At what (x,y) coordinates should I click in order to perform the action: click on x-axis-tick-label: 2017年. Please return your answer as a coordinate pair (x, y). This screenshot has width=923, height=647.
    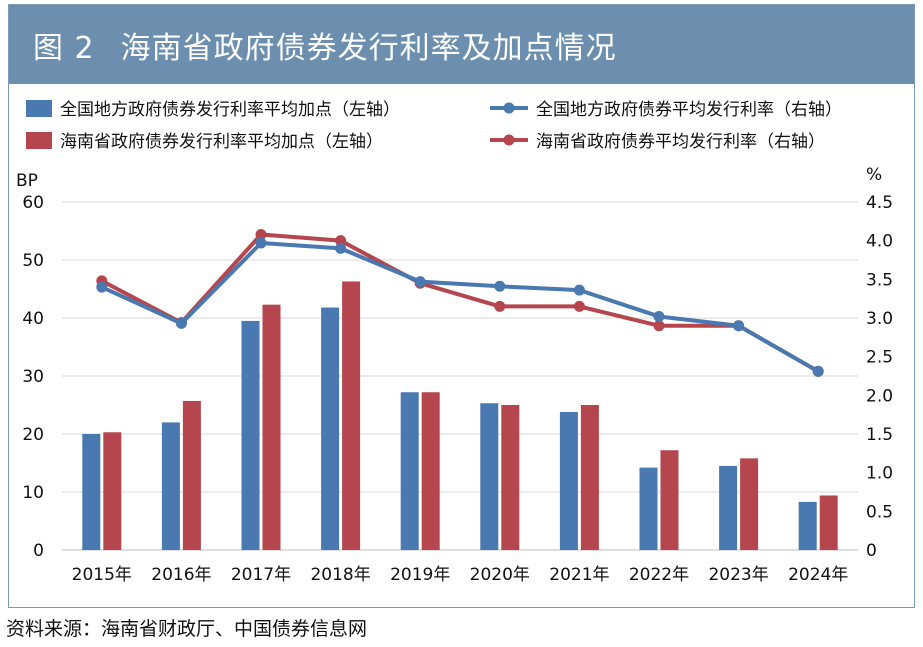
    Looking at the image, I should click on (261, 575).